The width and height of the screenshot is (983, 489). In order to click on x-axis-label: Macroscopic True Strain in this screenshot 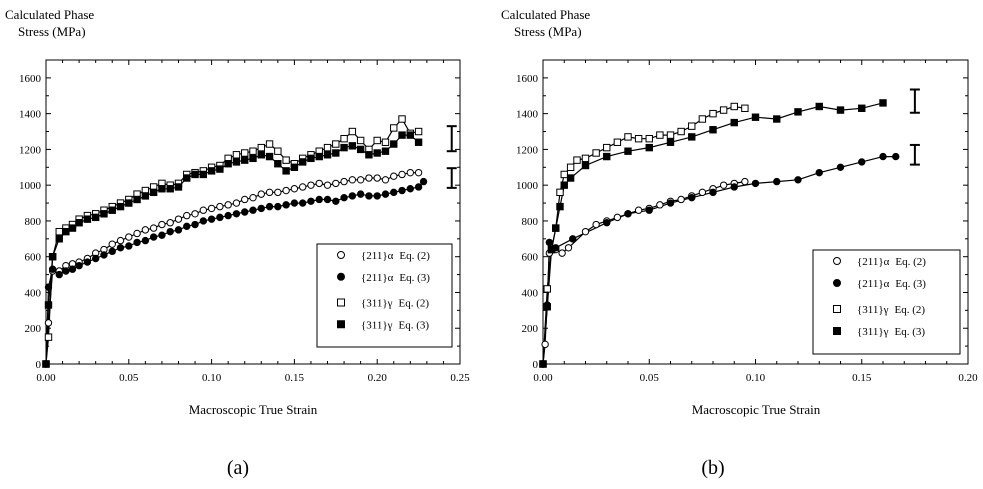, I will do `click(253, 409)`.